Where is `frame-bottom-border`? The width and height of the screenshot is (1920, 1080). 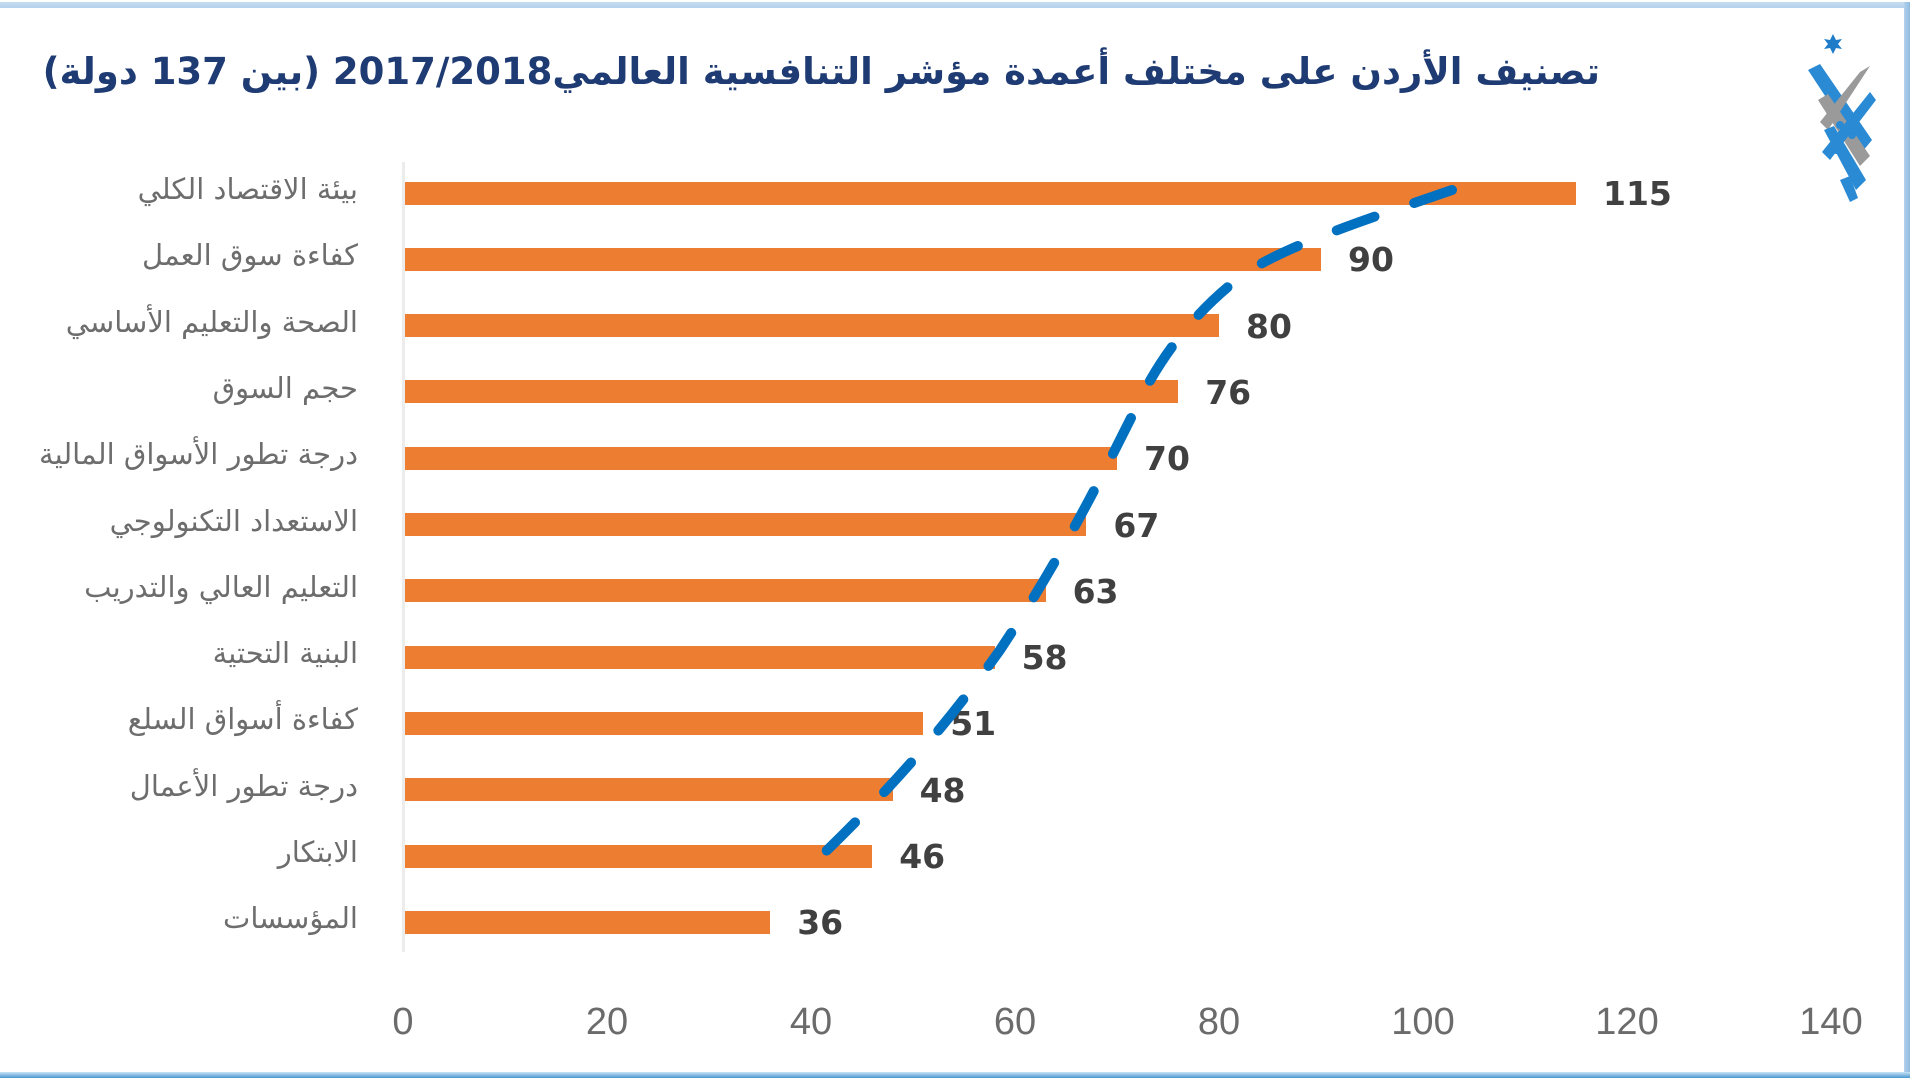 frame-bottom-border is located at coordinates (955, 1075).